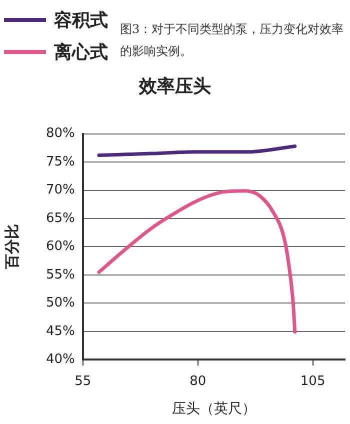 The height and width of the screenshot is (424, 350). Describe the element at coordinates (81, 52) in the screenshot. I see `legend-label: 离心式` at that location.